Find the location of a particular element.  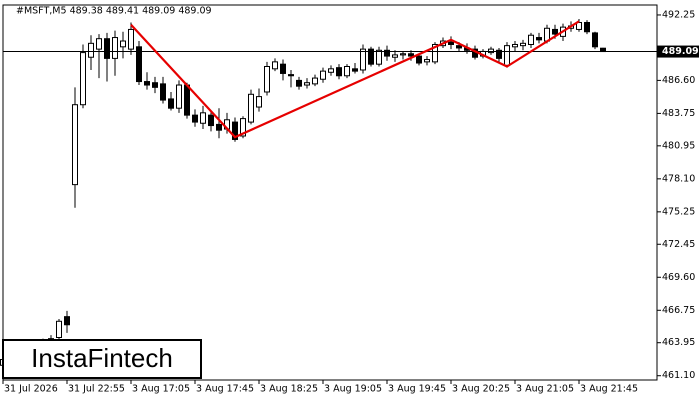

x-tick-label: 31 Jul 22:55 is located at coordinates (96, 389).